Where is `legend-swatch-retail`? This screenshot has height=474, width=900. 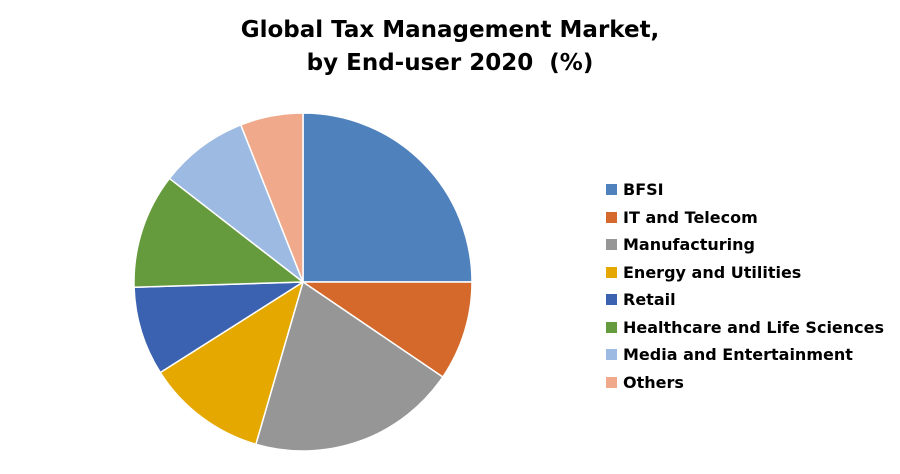 legend-swatch-retail is located at coordinates (611, 300).